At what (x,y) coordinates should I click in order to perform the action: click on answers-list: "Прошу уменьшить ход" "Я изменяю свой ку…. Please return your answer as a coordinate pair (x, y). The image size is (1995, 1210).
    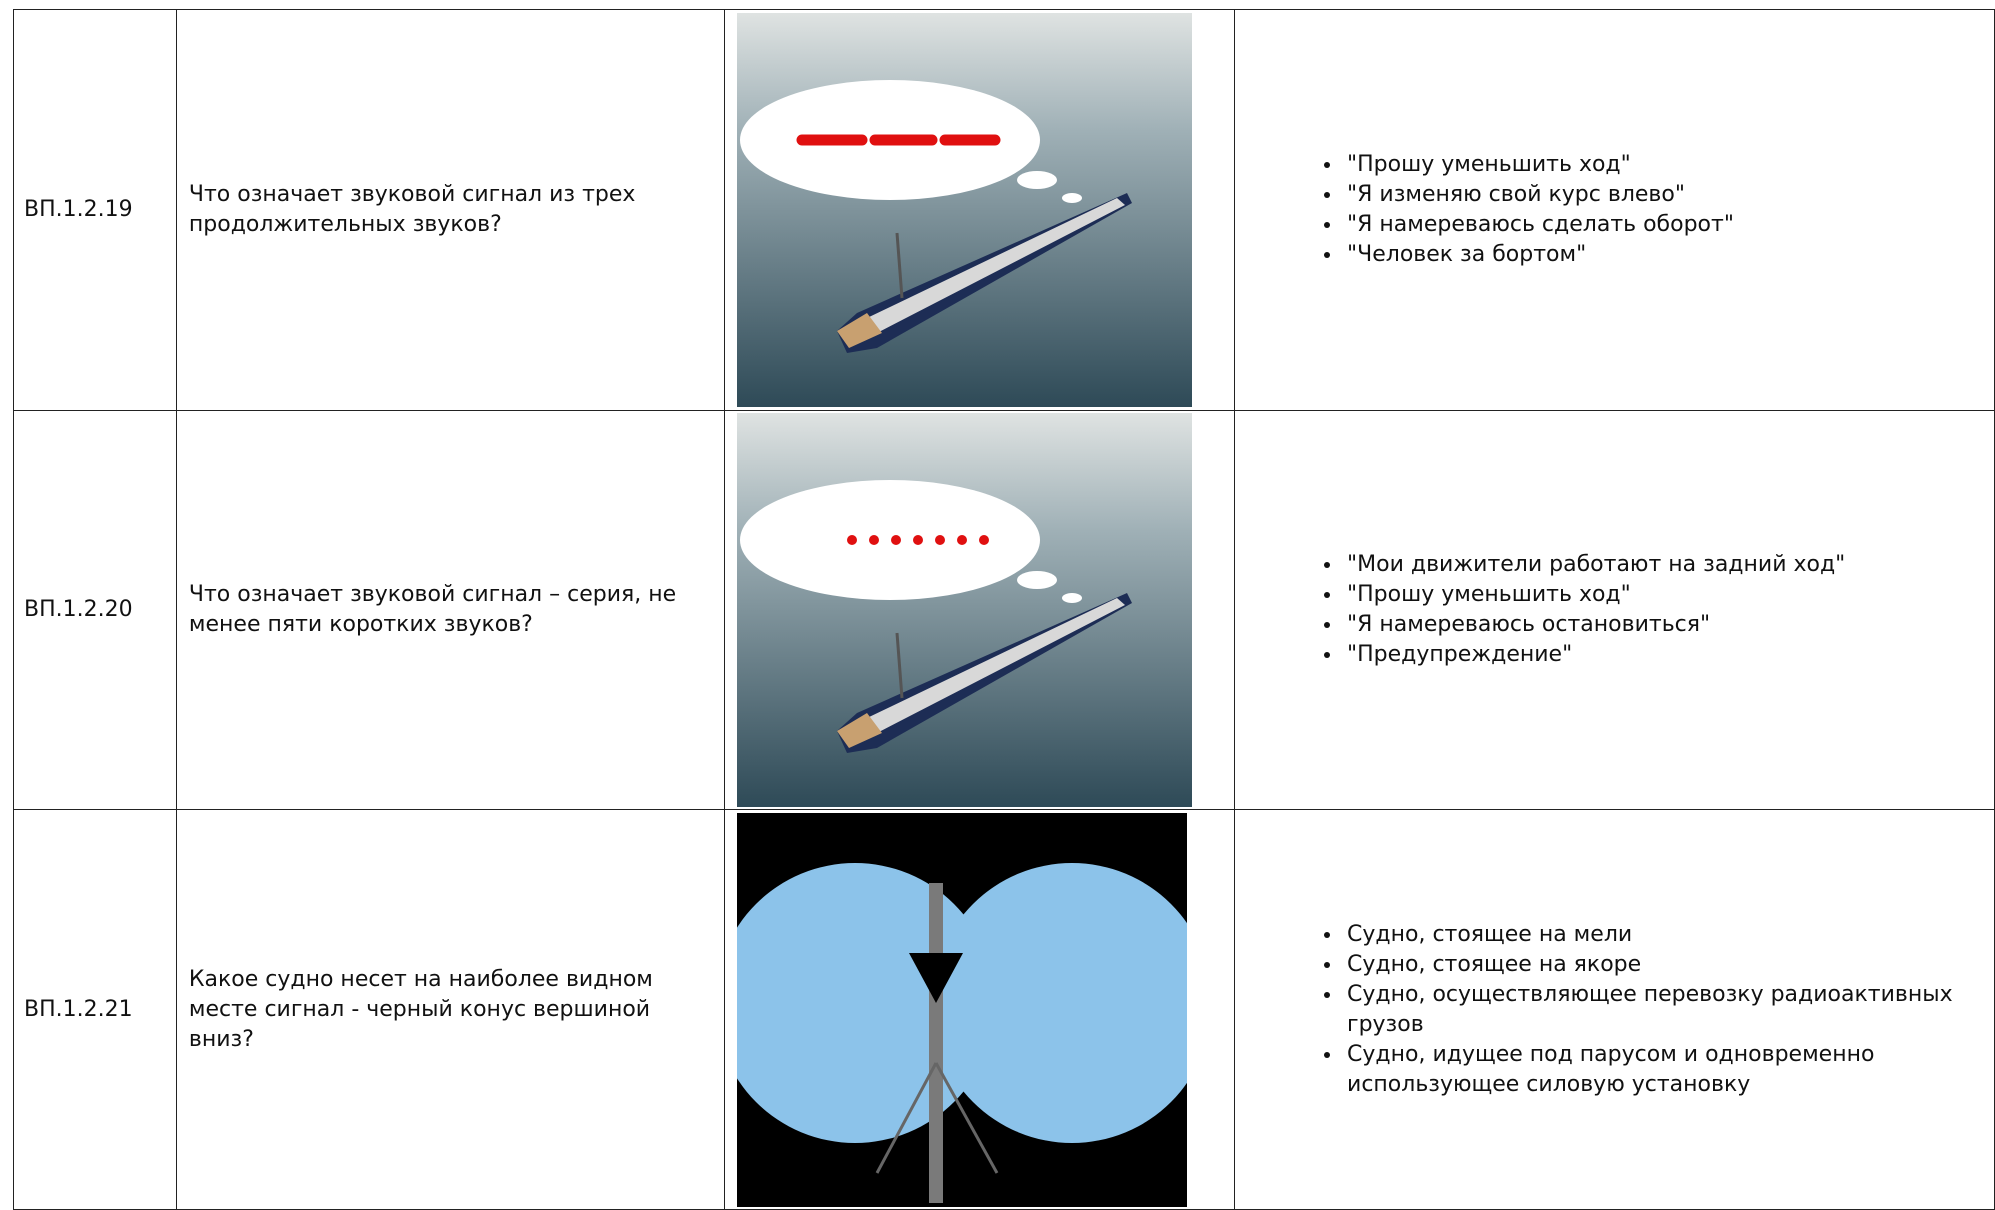
    Looking at the image, I should click on (1639, 210).